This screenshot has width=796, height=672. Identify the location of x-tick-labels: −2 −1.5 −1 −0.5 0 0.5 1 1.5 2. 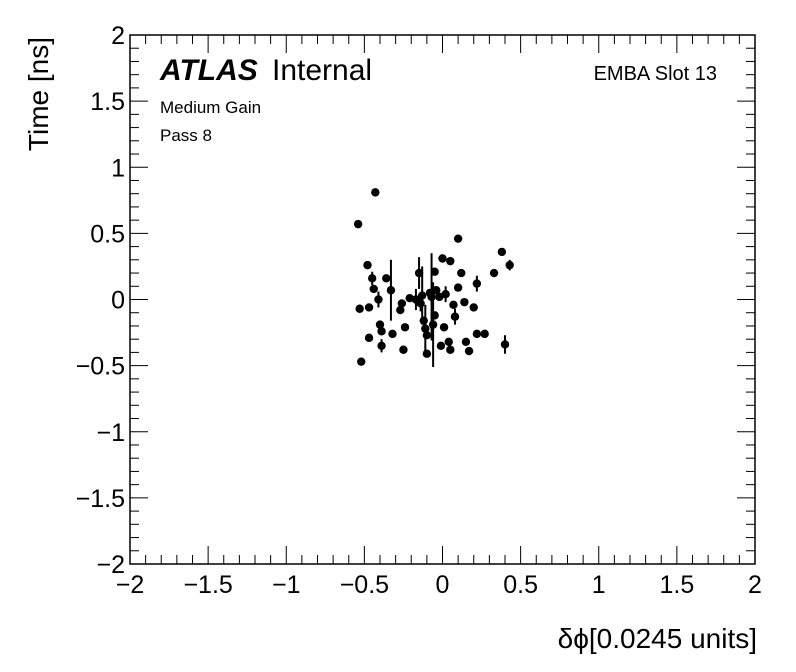
(439, 585).